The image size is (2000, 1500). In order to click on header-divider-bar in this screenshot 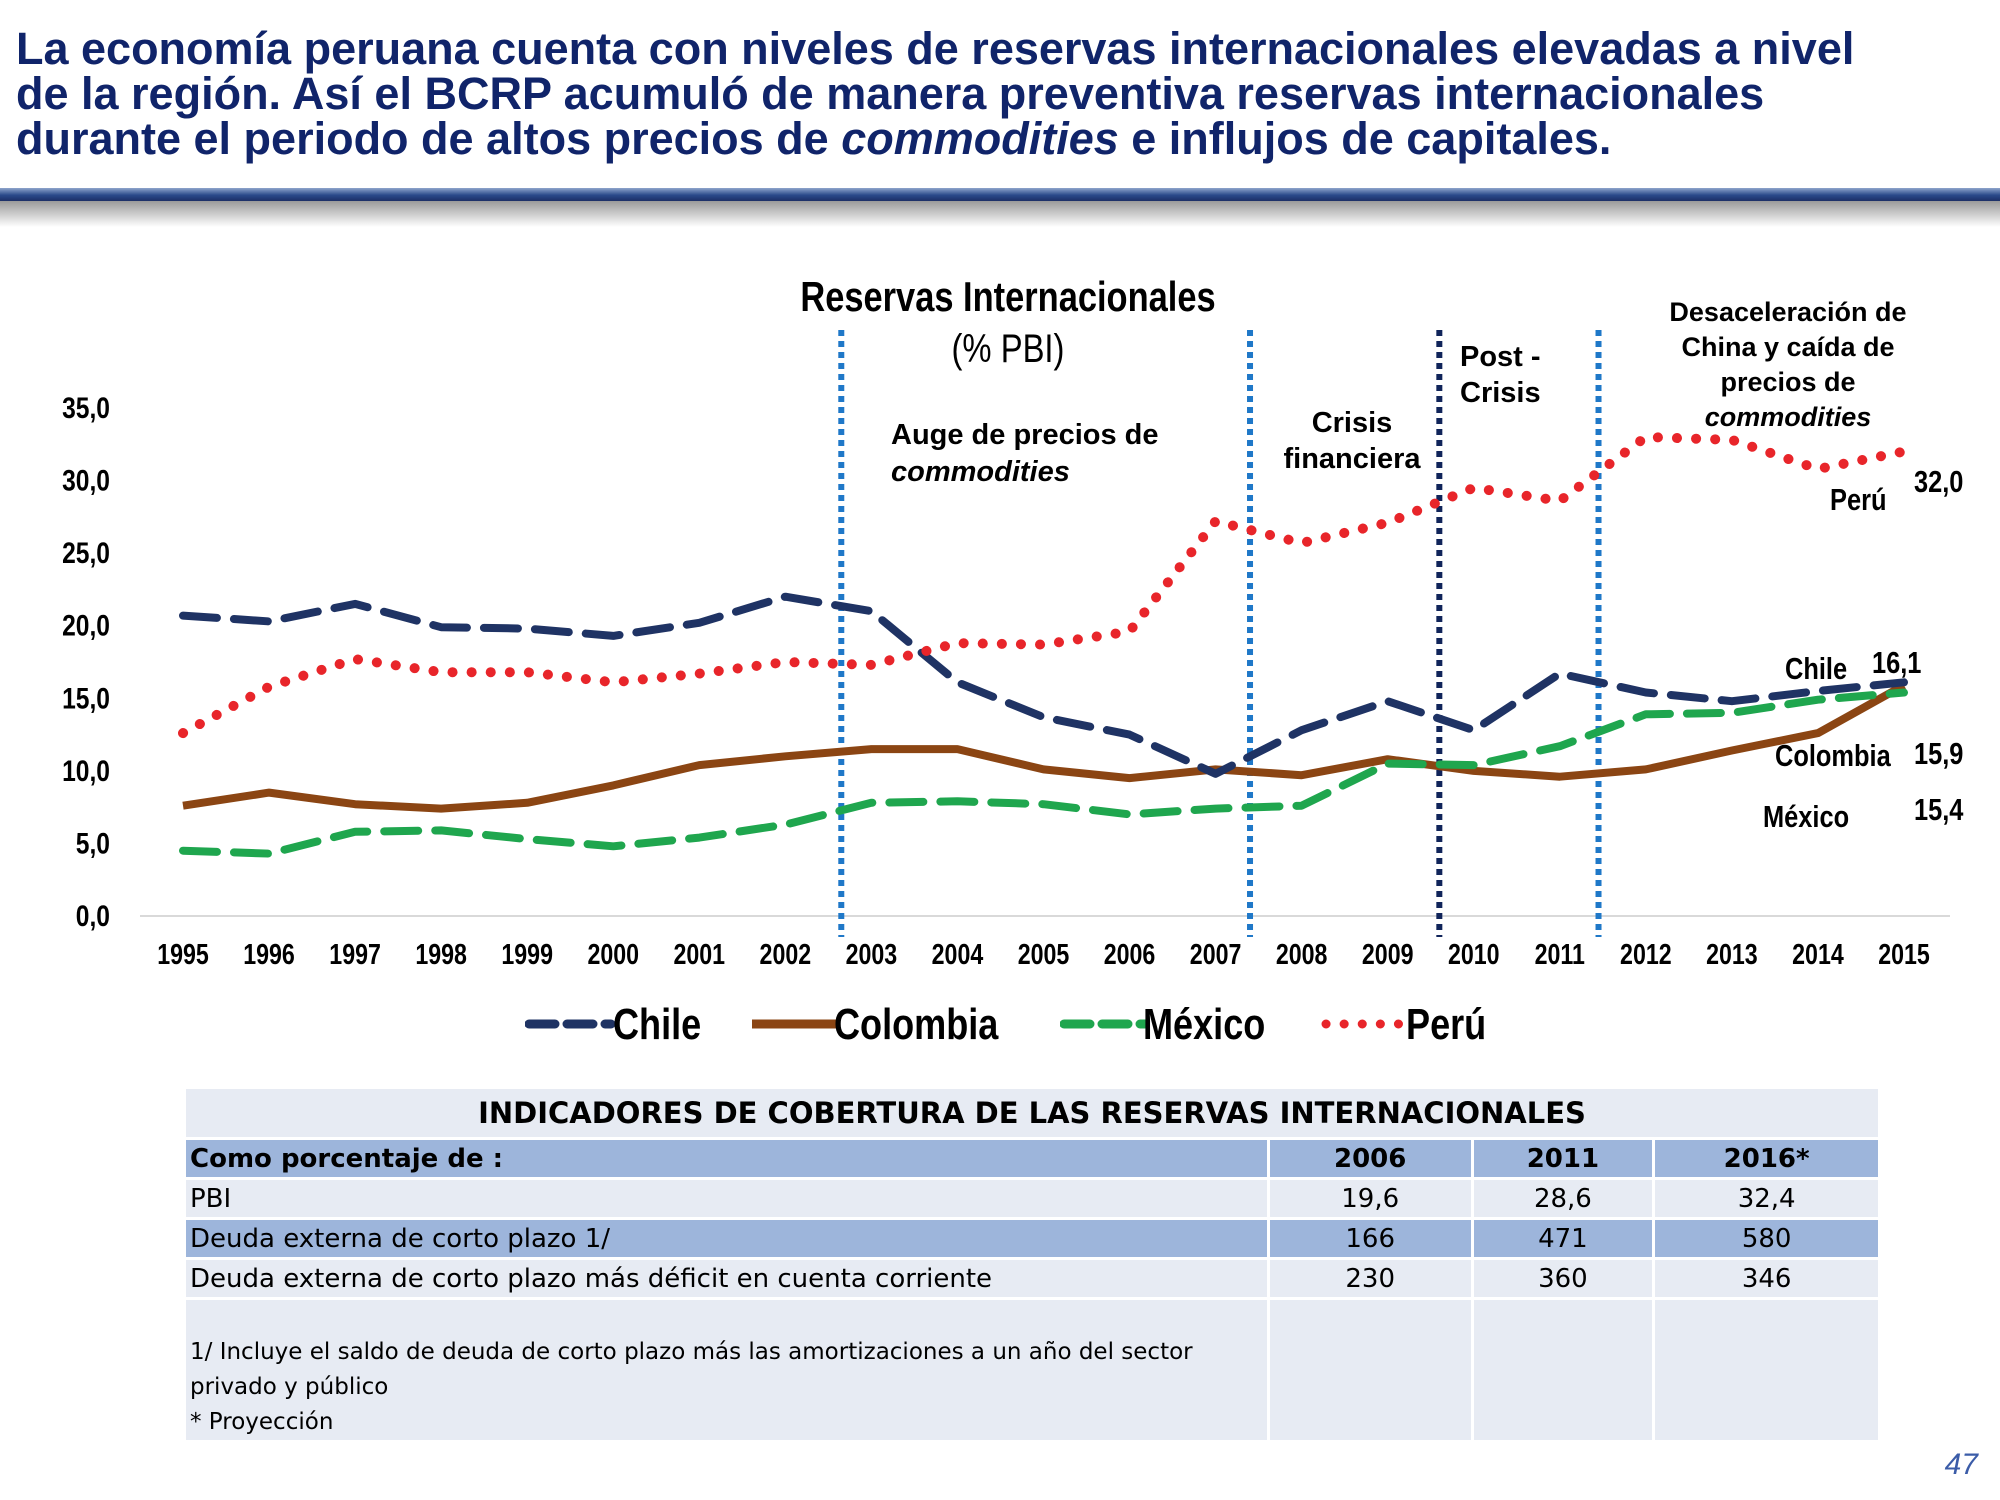, I will do `click(1000, 194)`.